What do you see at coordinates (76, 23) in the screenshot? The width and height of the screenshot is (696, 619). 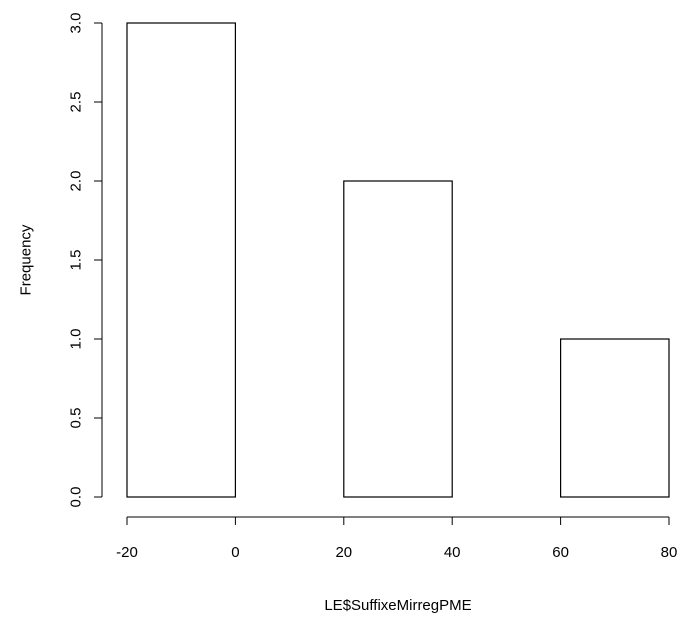 I see `y-tick-label-6: 3.0` at bounding box center [76, 23].